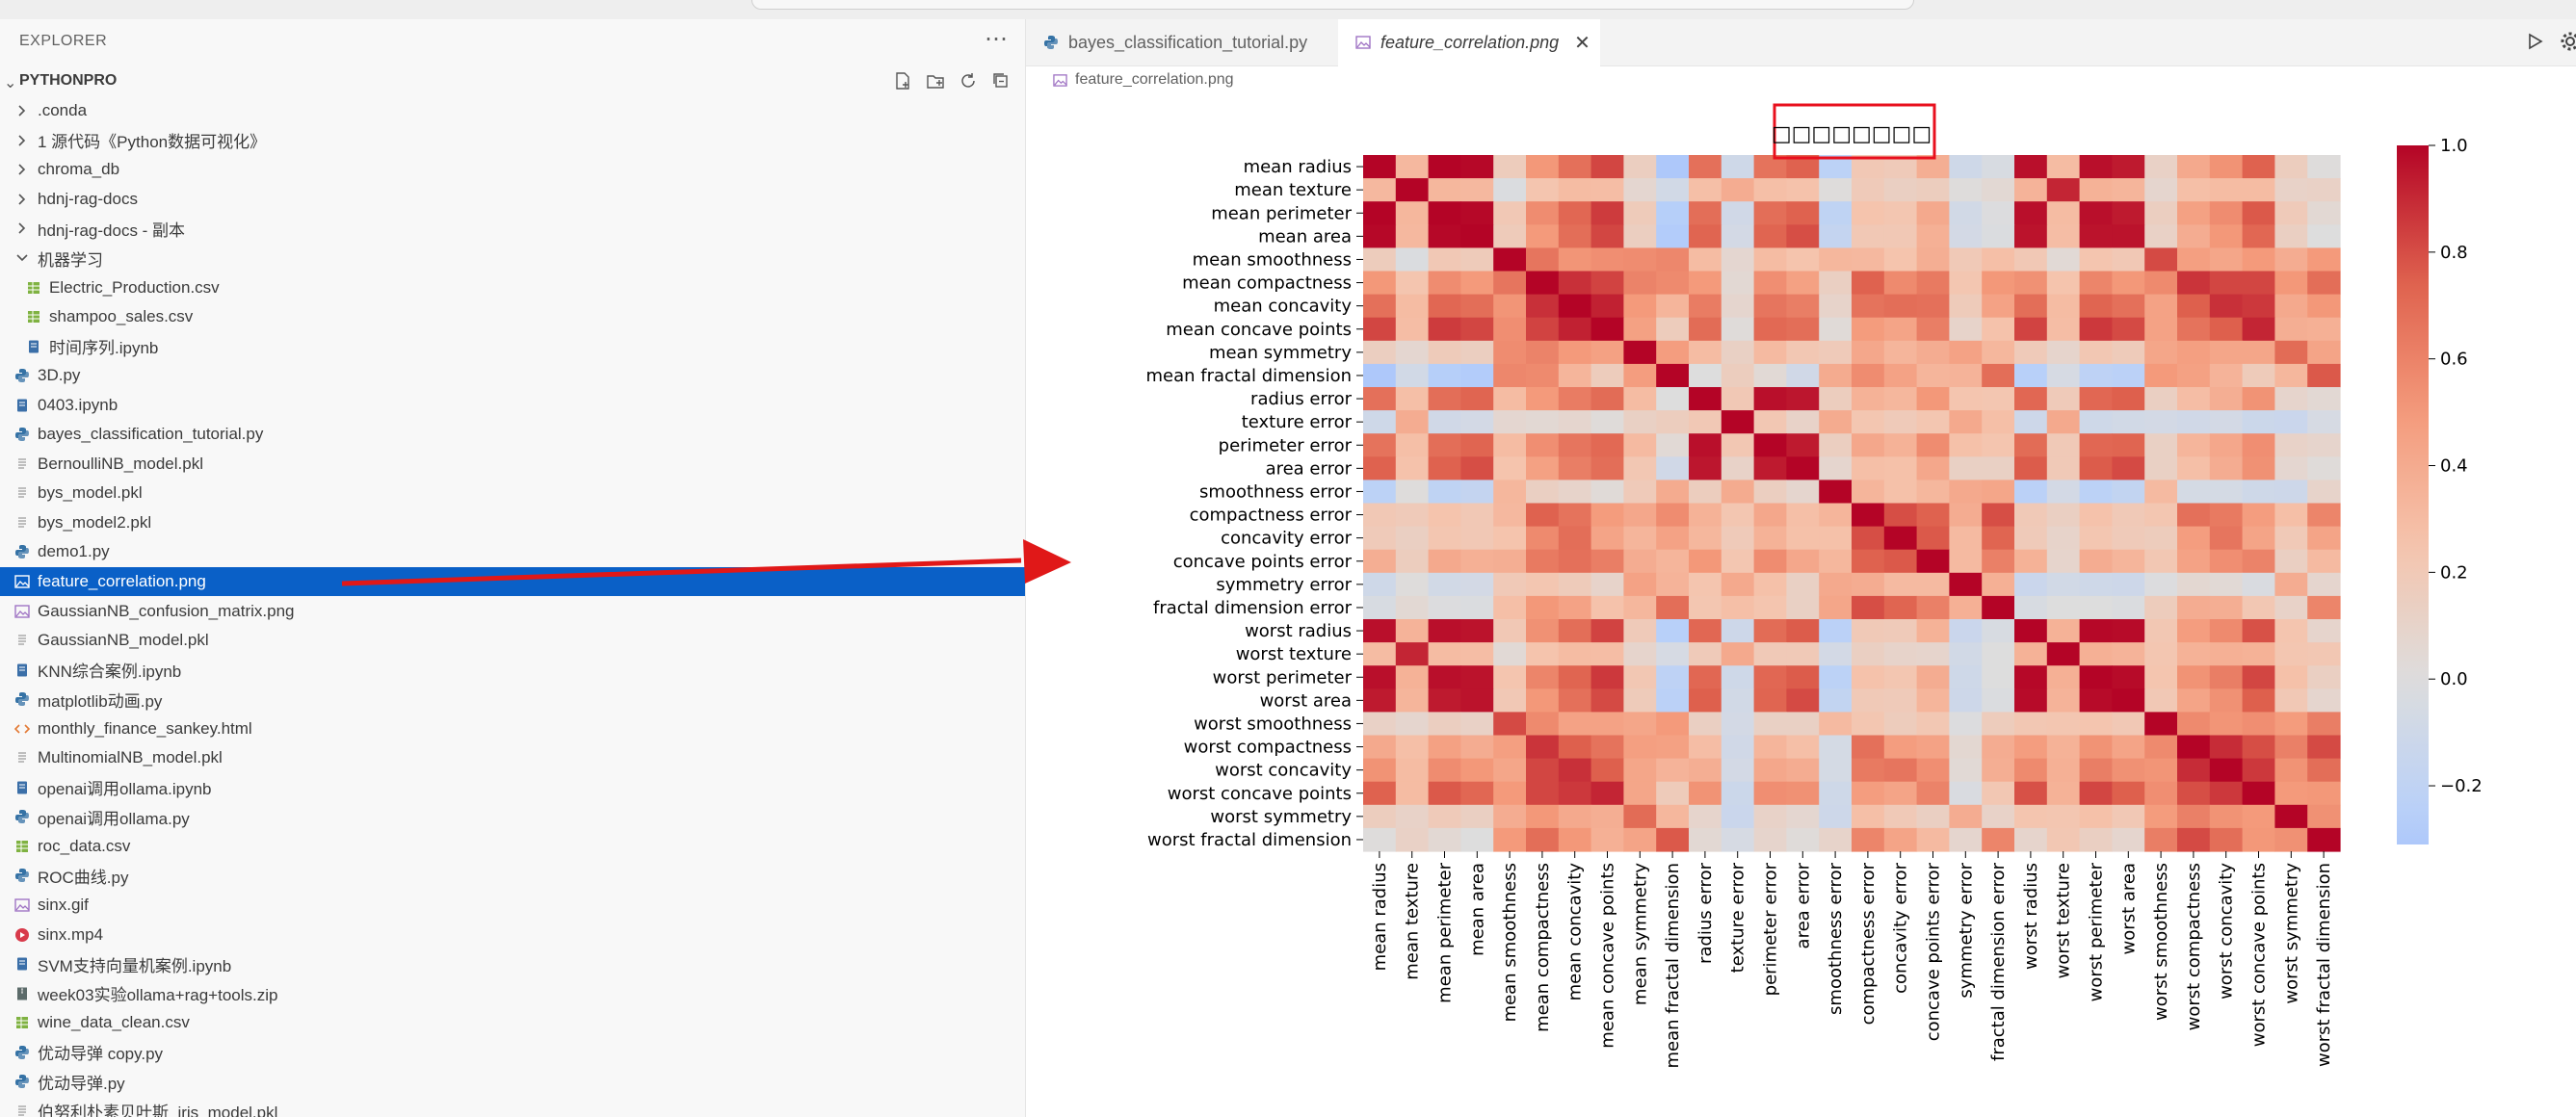  I want to click on command-center-search, so click(1332, 5).